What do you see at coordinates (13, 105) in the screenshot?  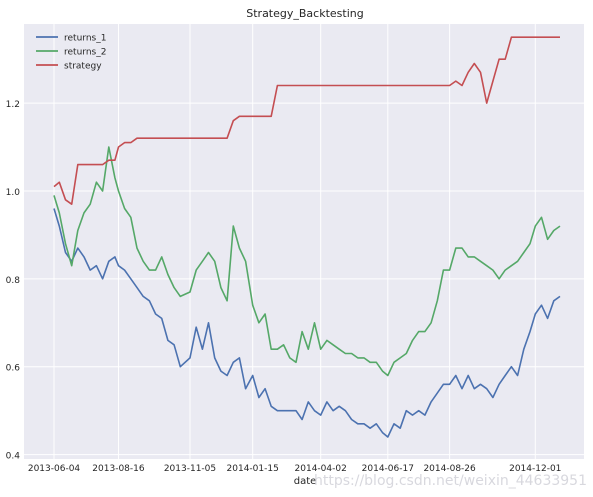 I see `y-tick-label: 1.2` at bounding box center [13, 105].